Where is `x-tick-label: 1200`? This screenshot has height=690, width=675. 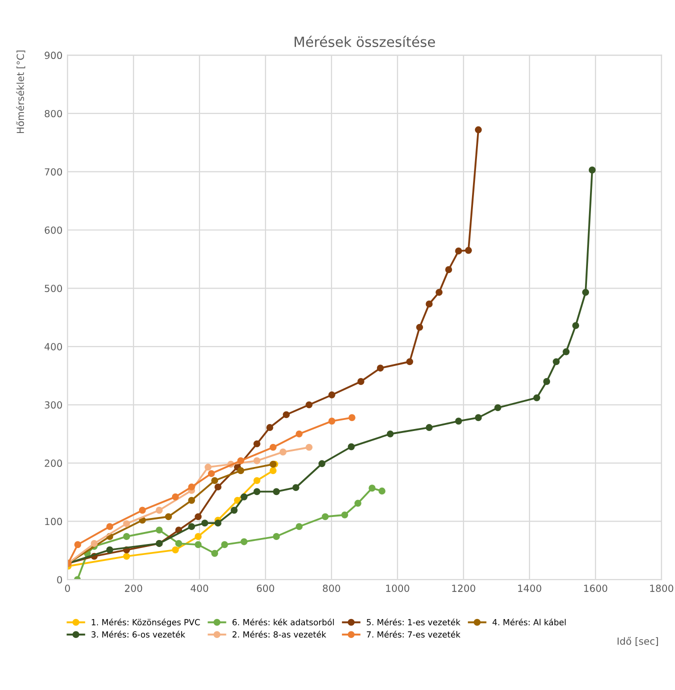 x-tick-label: 1200 is located at coordinates (464, 588).